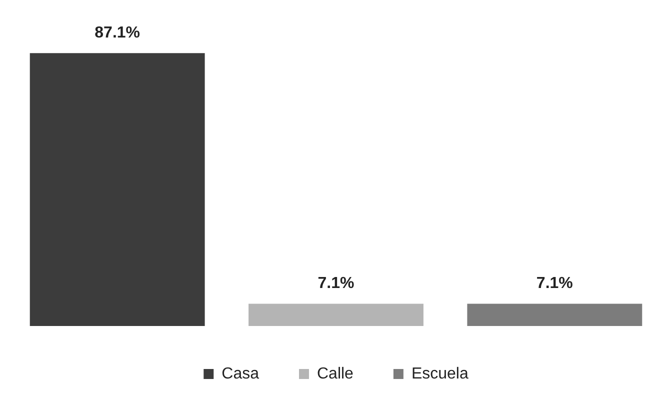 The width and height of the screenshot is (672, 400). What do you see at coordinates (117, 33) in the screenshot?
I see `data-label: 87.1%` at bounding box center [117, 33].